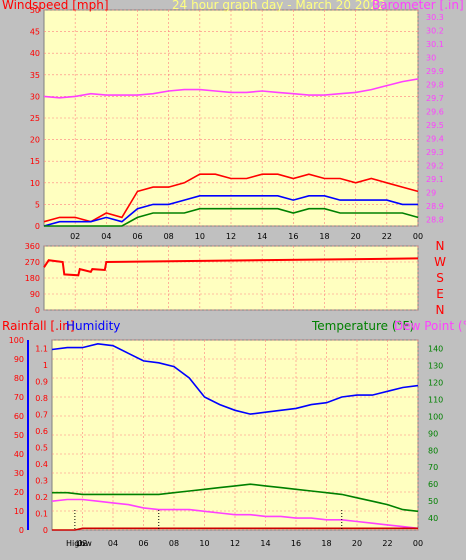  I want to click on humidity-tick-label: 90, so click(19, 359).